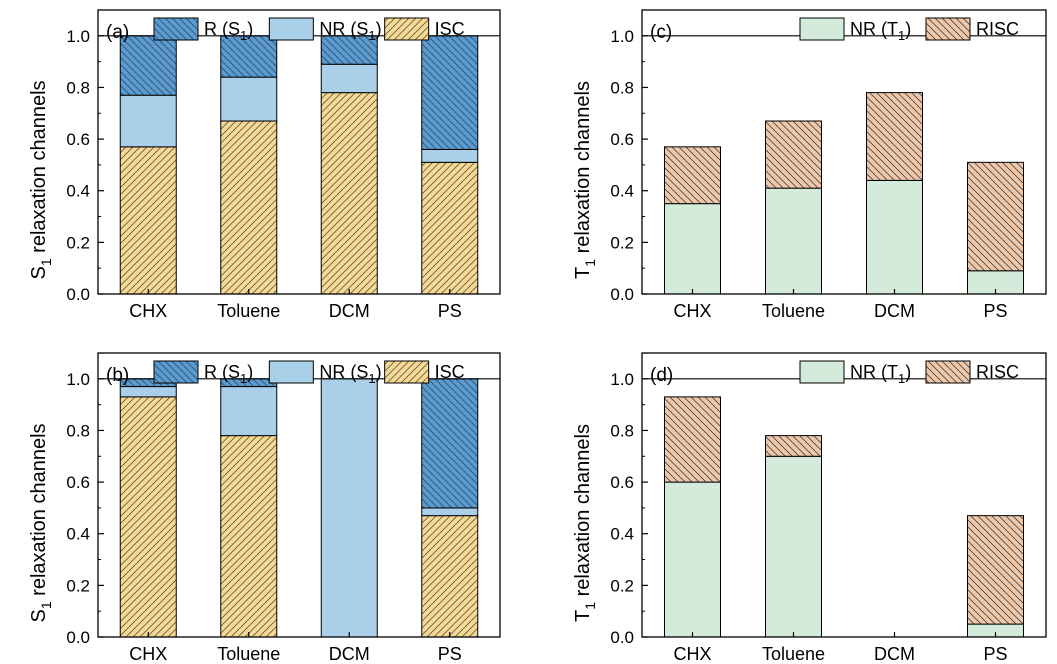  Describe the element at coordinates (995, 216) in the screenshot. I see `bar-ps-risc` at that location.